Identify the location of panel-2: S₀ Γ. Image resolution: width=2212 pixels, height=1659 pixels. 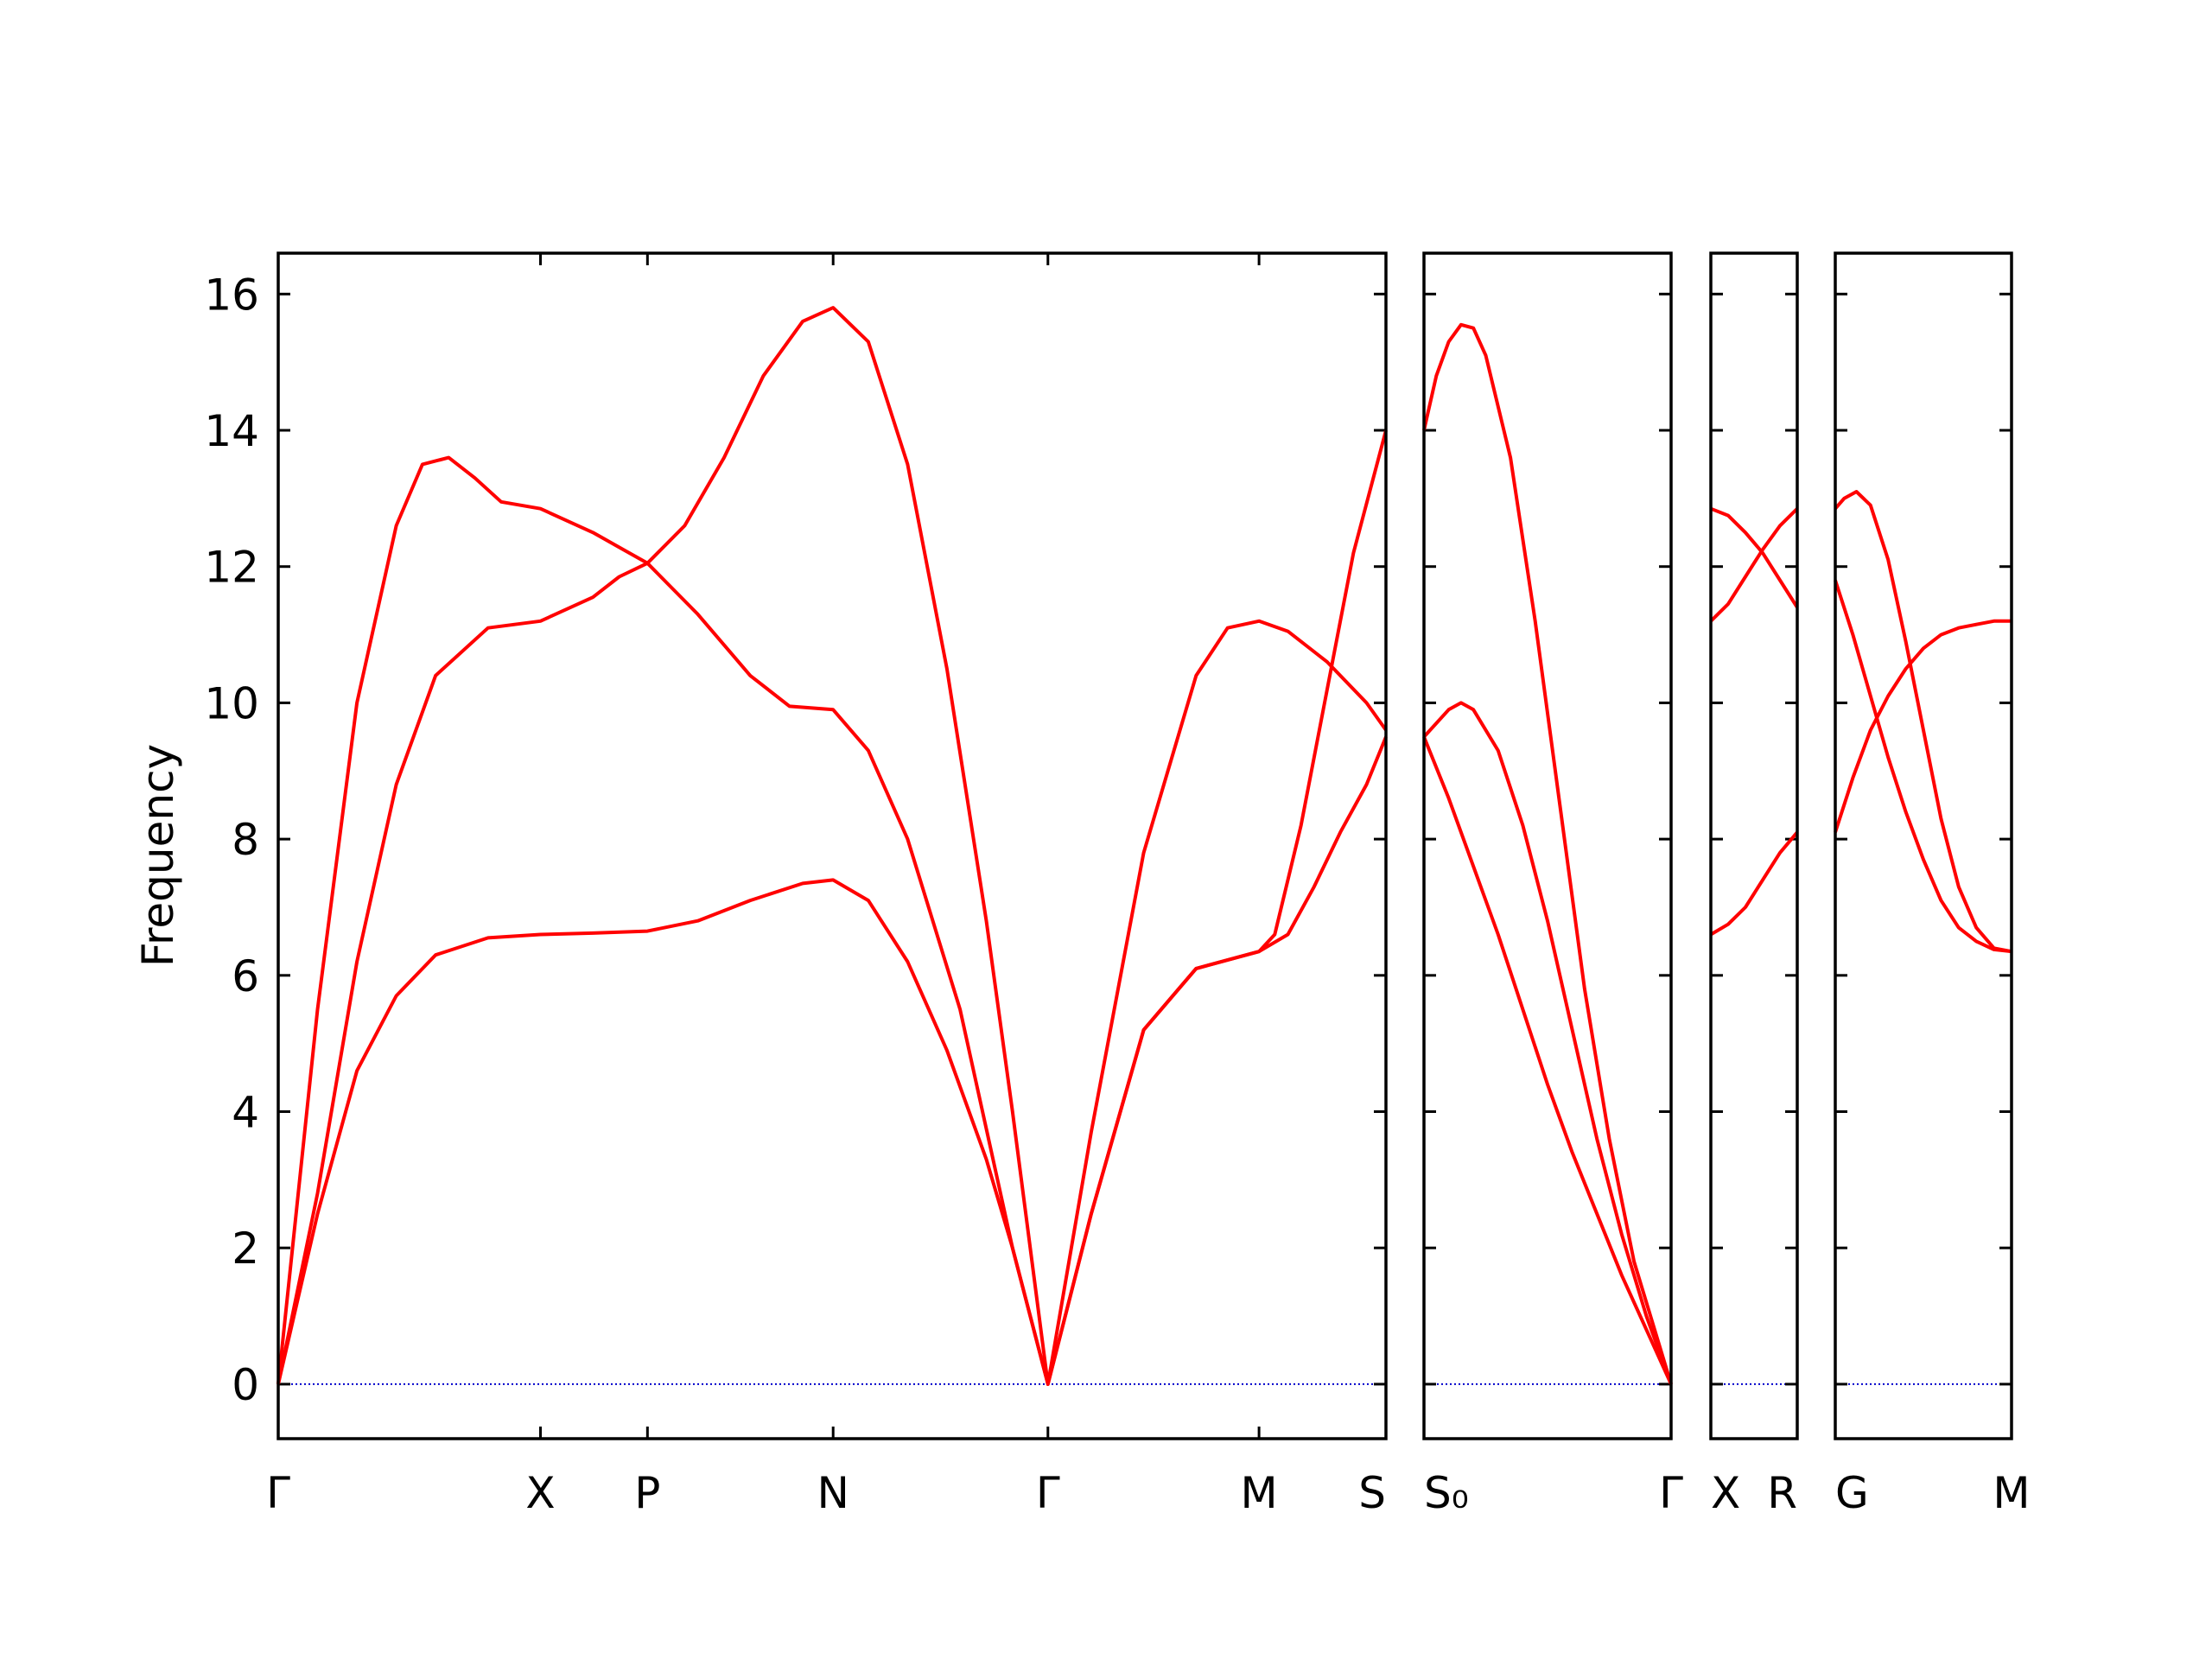
(1552, 884).